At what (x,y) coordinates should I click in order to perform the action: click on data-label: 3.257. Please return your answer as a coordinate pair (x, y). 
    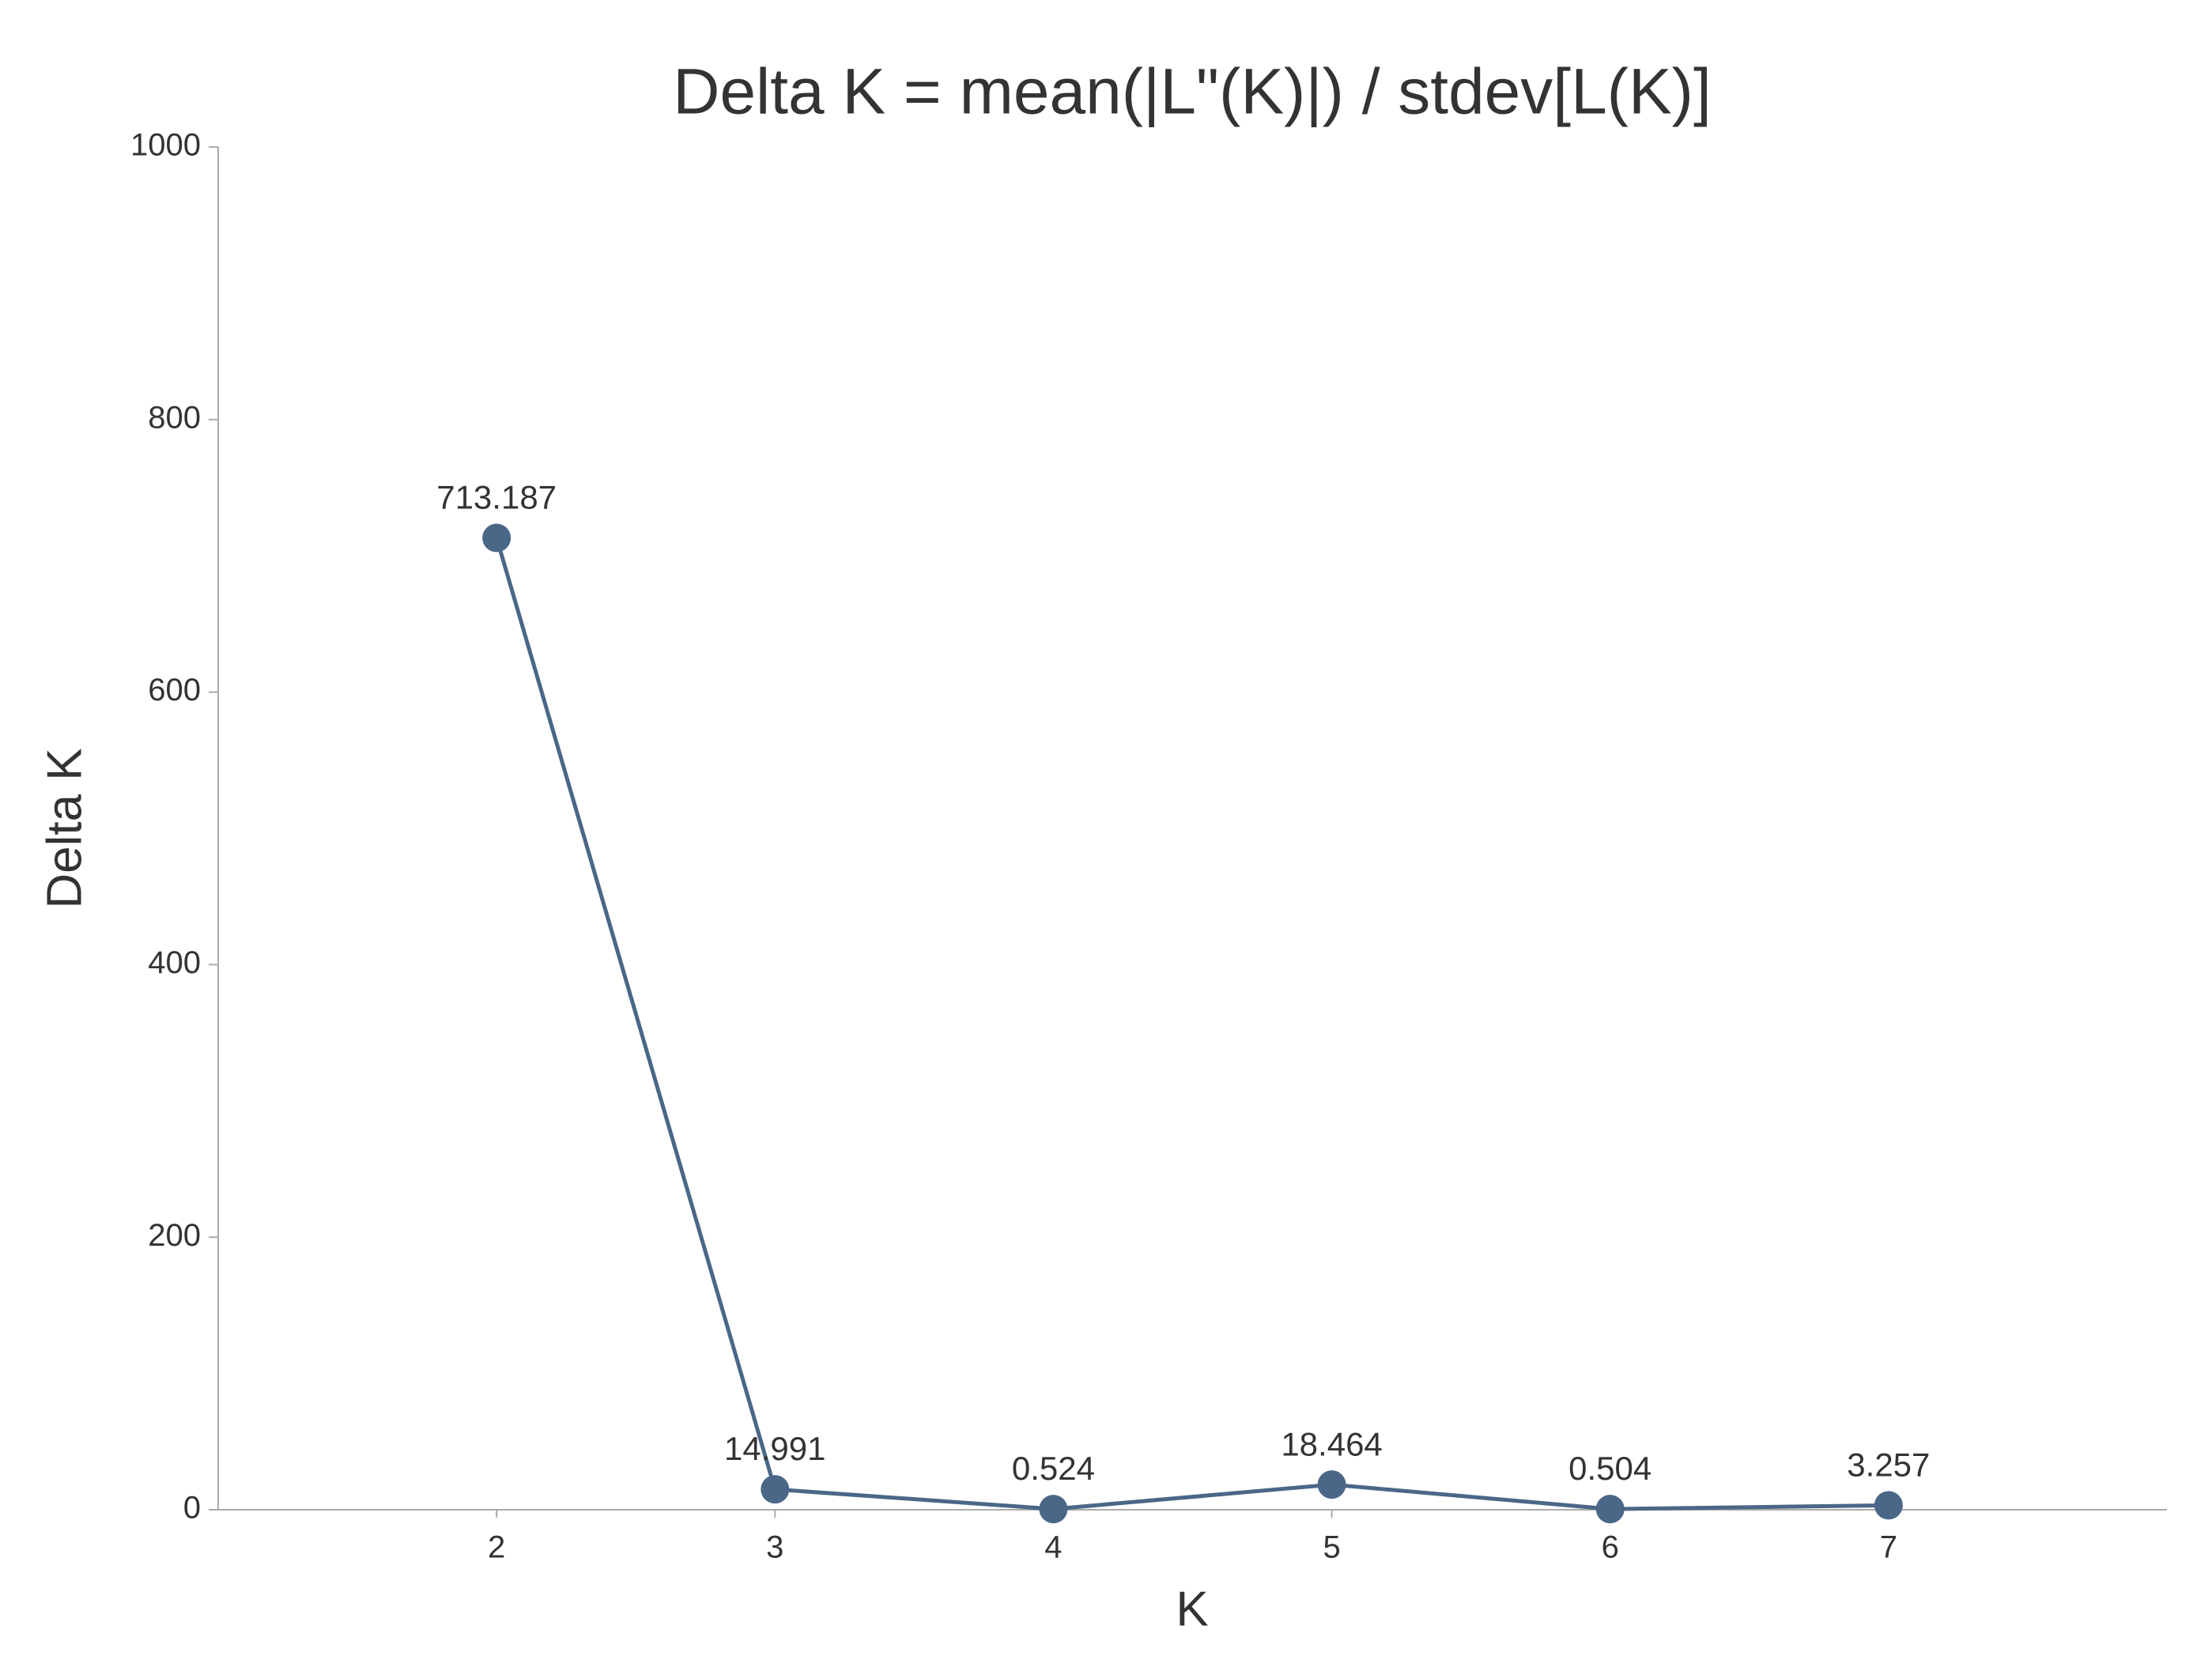
    Looking at the image, I should click on (1888, 1464).